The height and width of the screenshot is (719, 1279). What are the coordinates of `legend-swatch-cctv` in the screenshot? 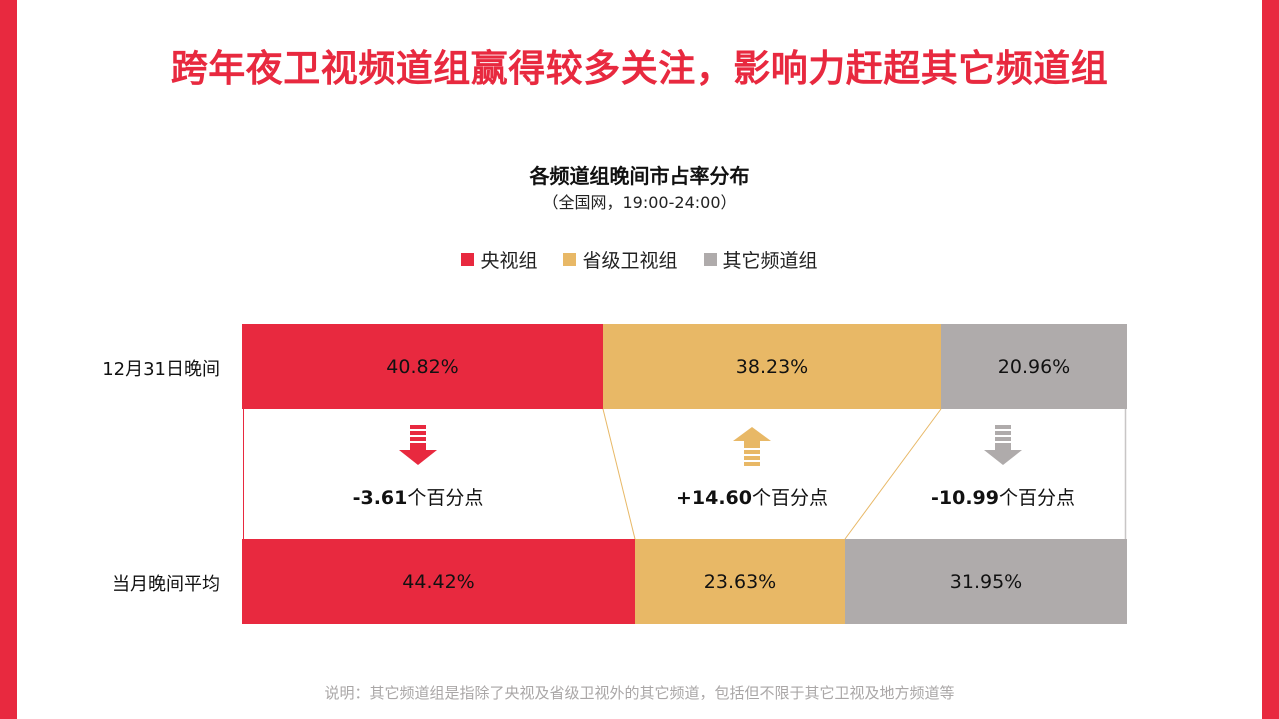 It's located at (468, 259).